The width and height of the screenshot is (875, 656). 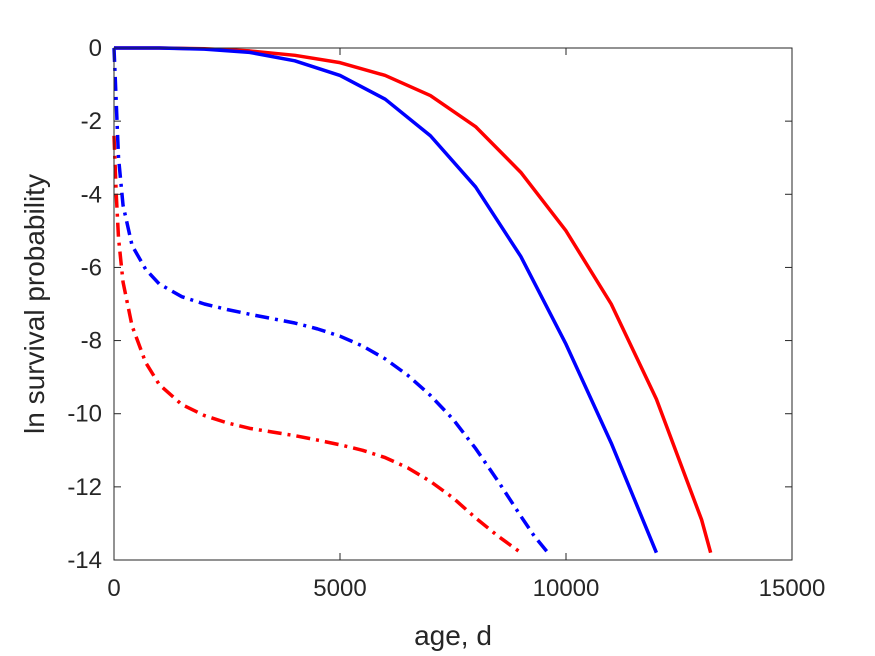 I want to click on x-tick-label: 5000, so click(x=339, y=588).